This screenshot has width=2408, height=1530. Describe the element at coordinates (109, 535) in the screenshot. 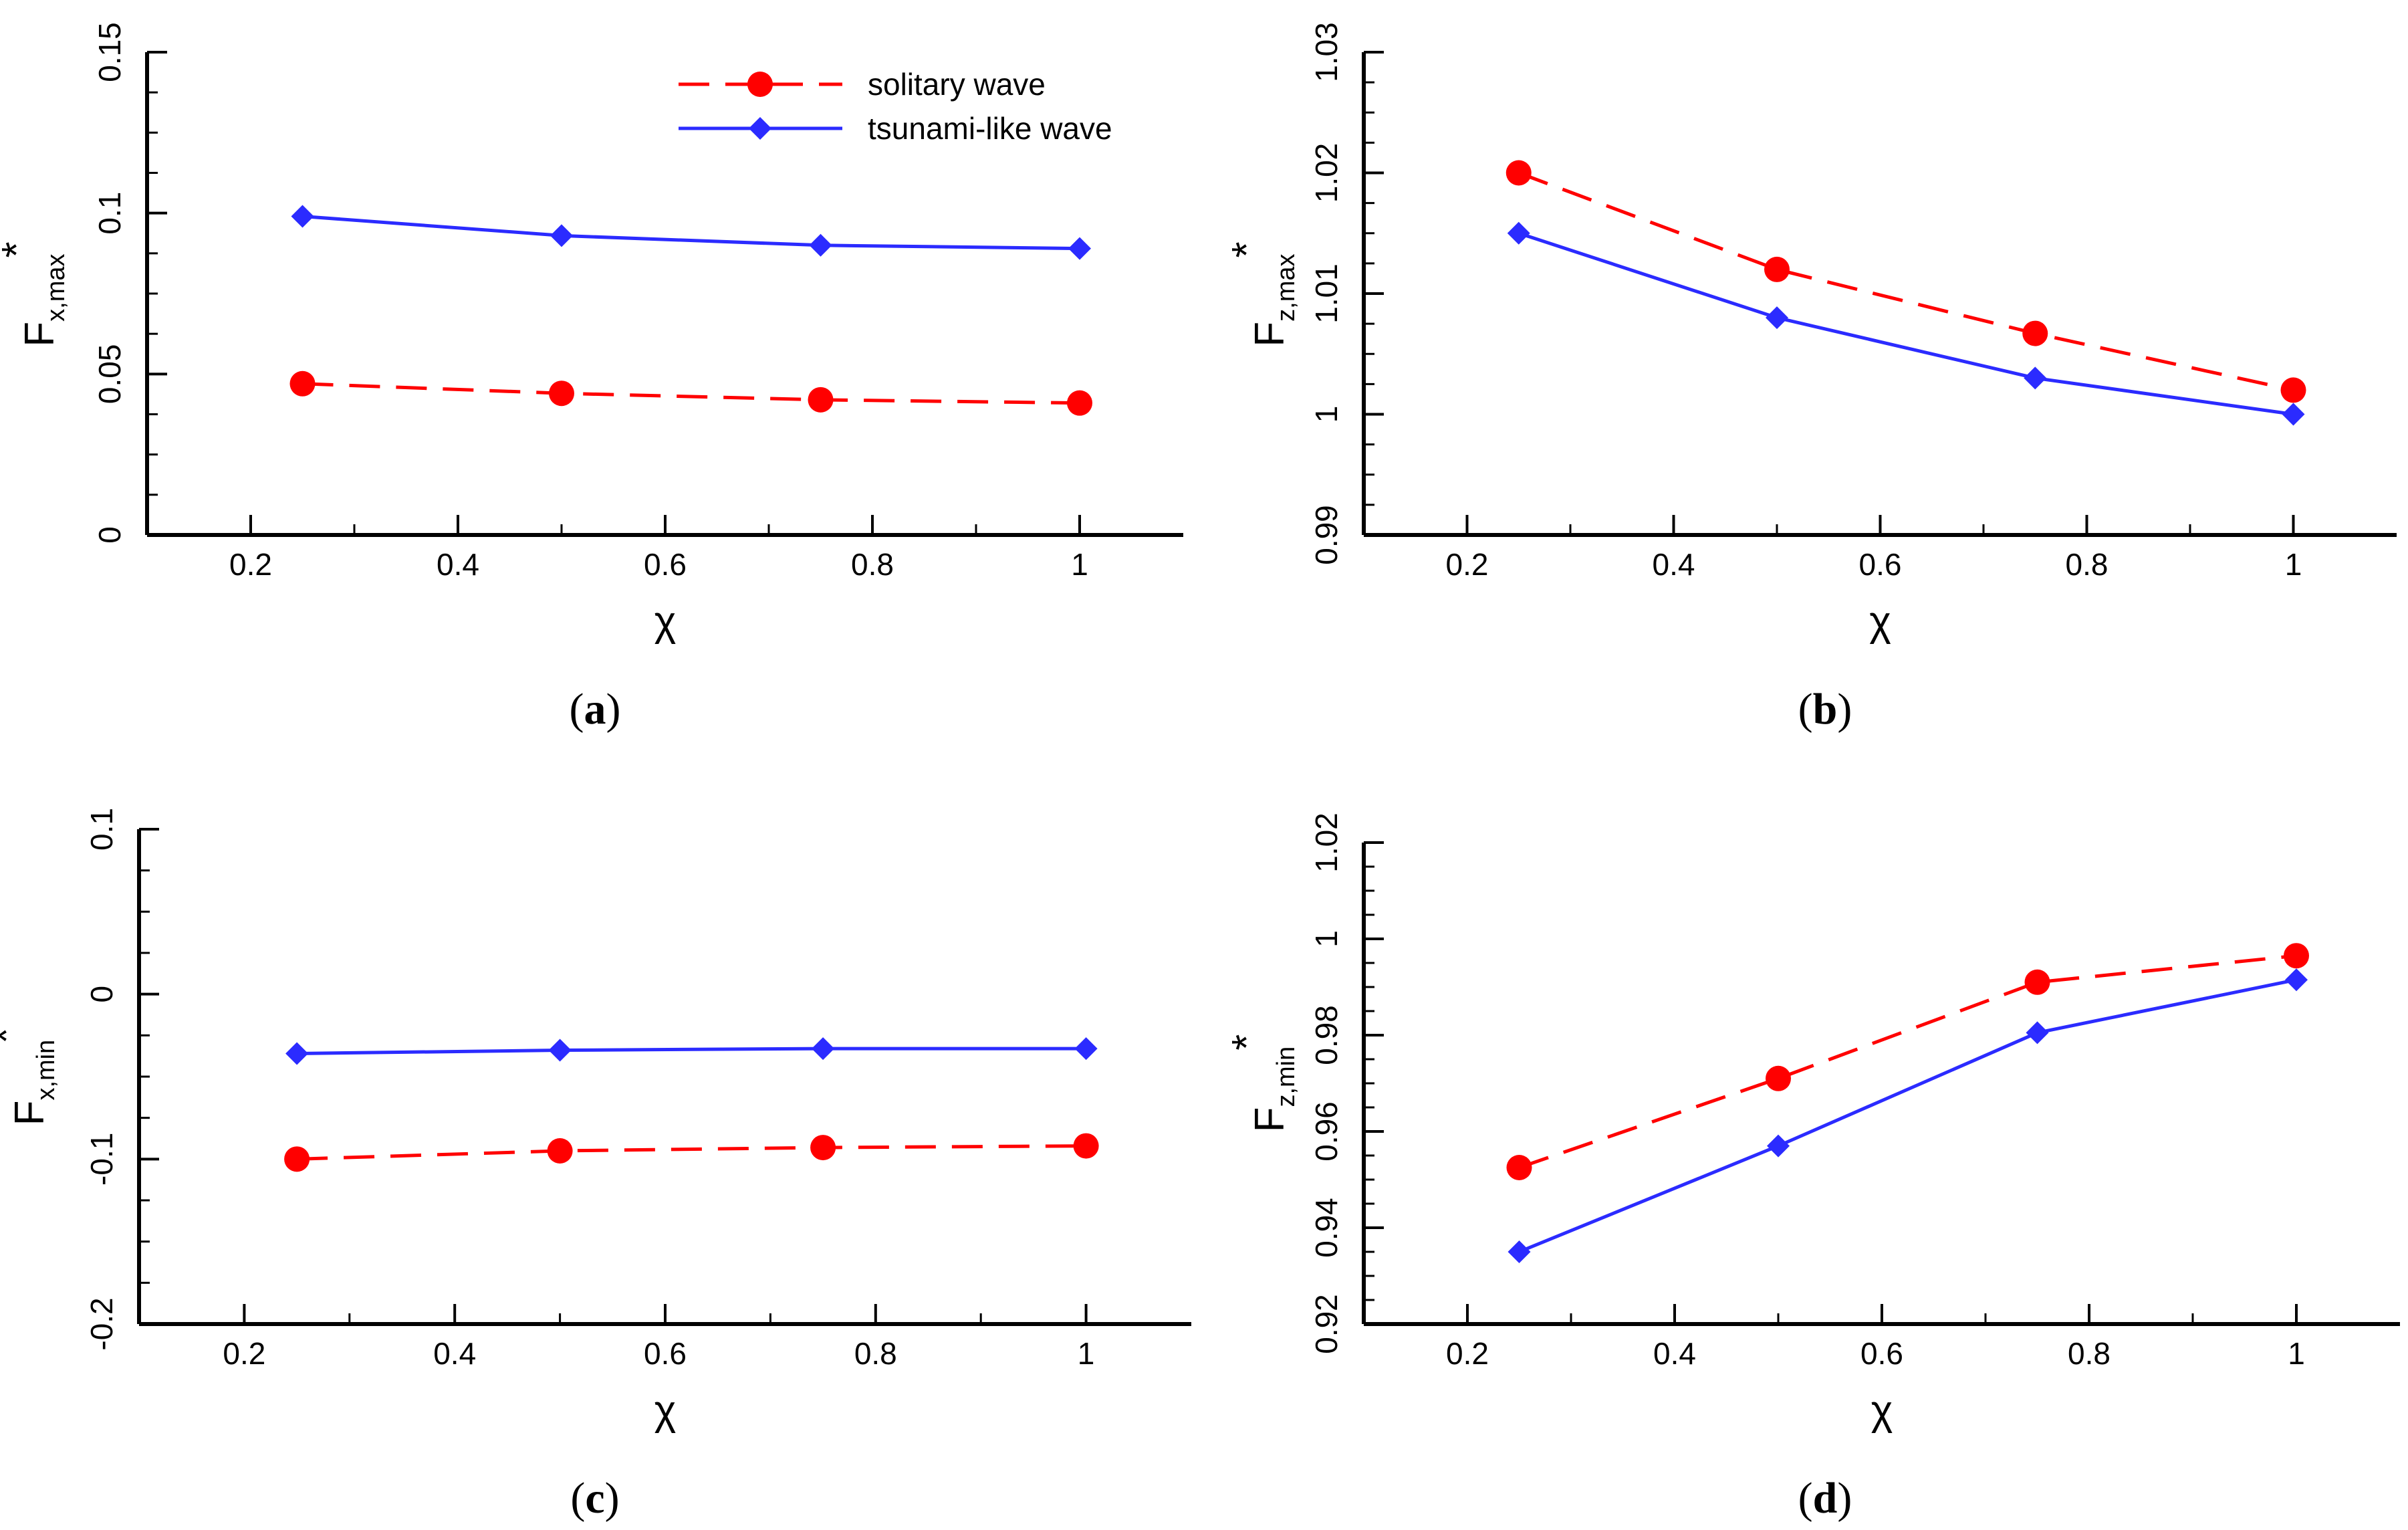

I see `y-tick-label: 0` at that location.